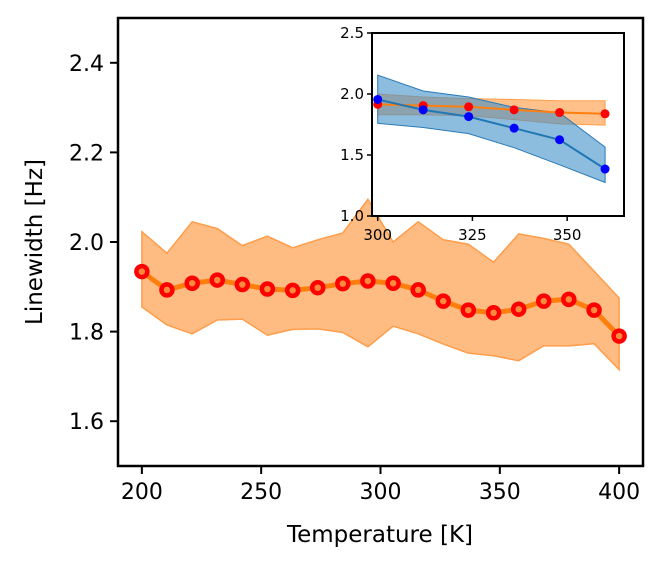  Describe the element at coordinates (86, 333) in the screenshot. I see `y-tick-label: 1.8` at that location.